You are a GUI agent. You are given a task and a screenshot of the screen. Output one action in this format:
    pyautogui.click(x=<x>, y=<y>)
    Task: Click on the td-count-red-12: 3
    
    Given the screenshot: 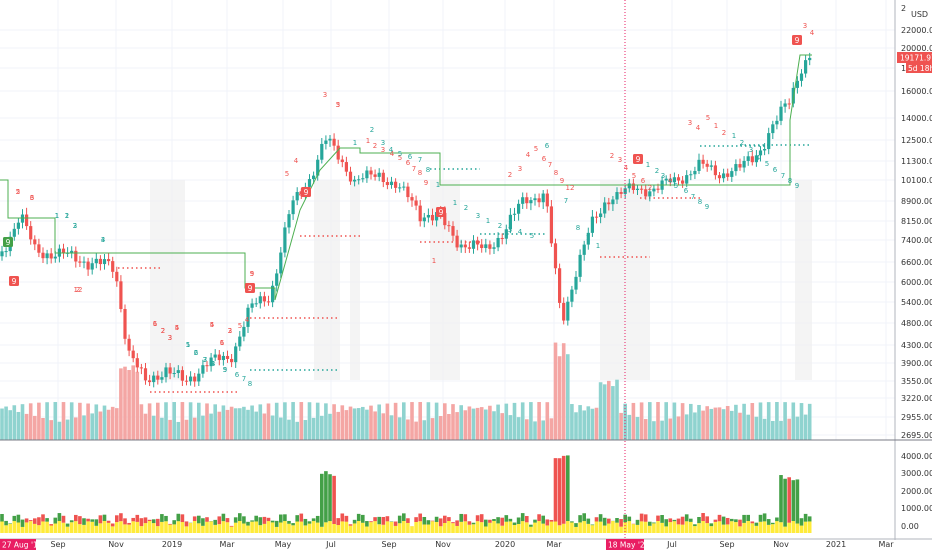 What is the action you would take?
    pyautogui.click(x=230, y=331)
    